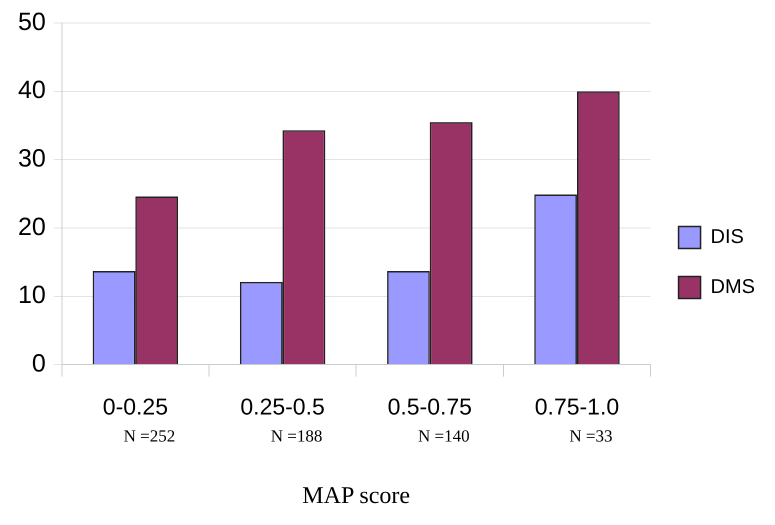 This screenshot has height=525, width=775. What do you see at coordinates (282, 407) in the screenshot?
I see `x-tick-label: 0.25-0.5` at bounding box center [282, 407].